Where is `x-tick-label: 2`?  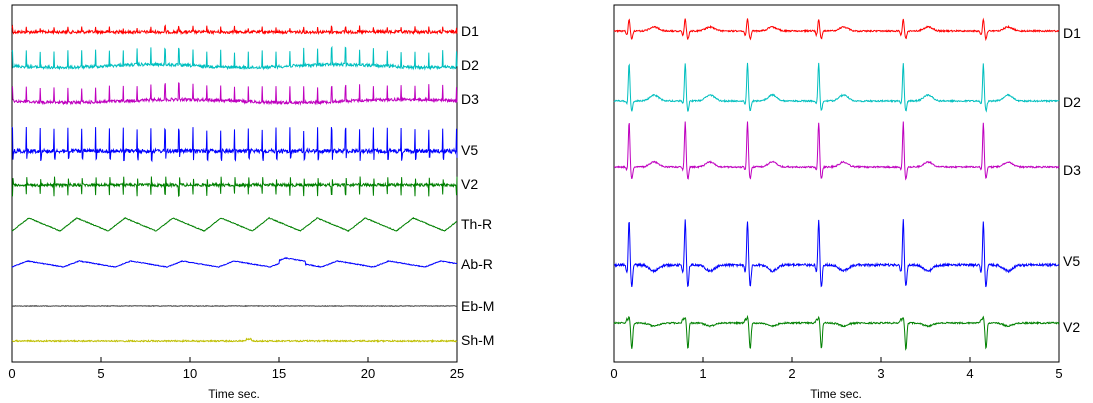
x-tick-label: 2 is located at coordinates (791, 373).